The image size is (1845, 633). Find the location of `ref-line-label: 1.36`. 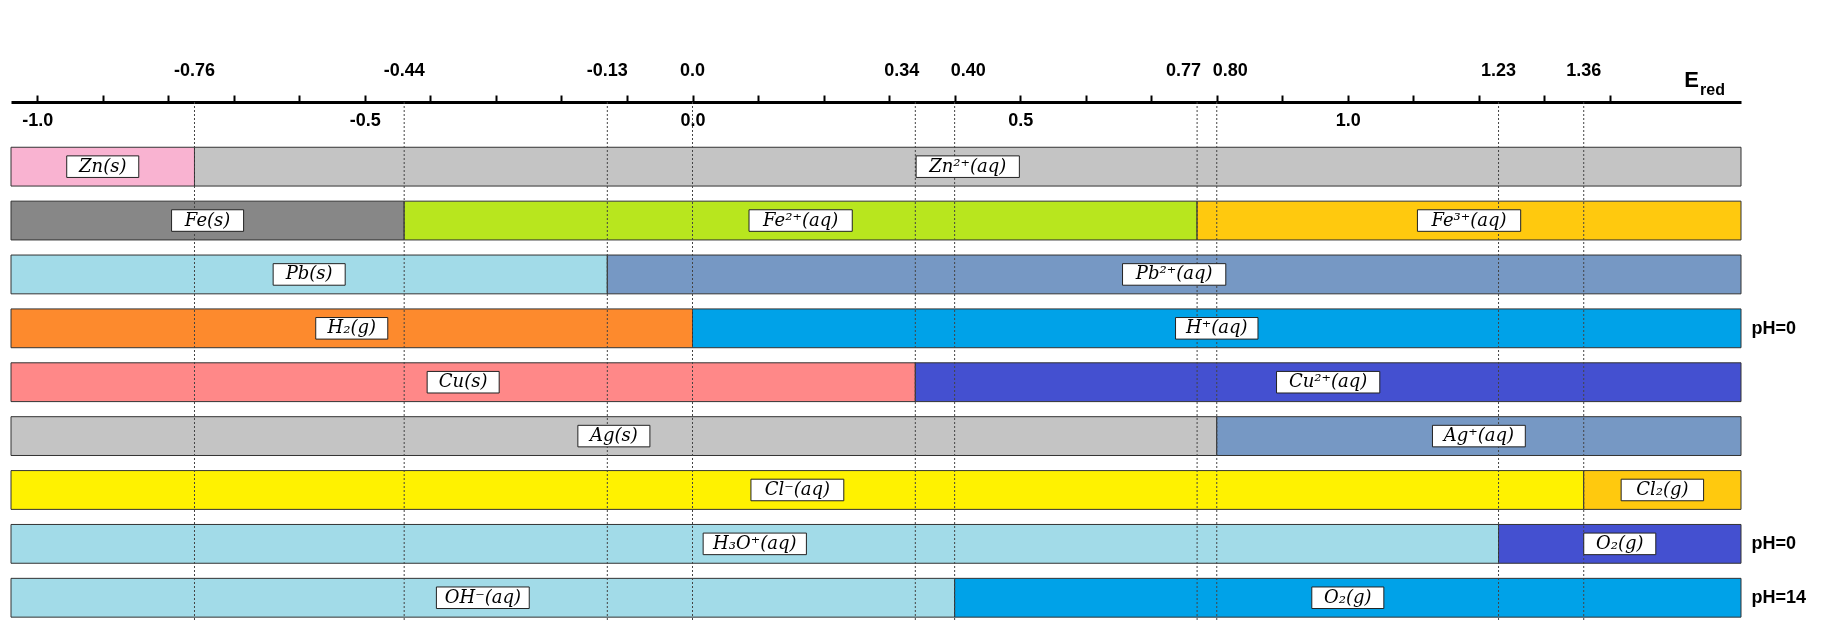

ref-line-label: 1.36 is located at coordinates (1584, 70).